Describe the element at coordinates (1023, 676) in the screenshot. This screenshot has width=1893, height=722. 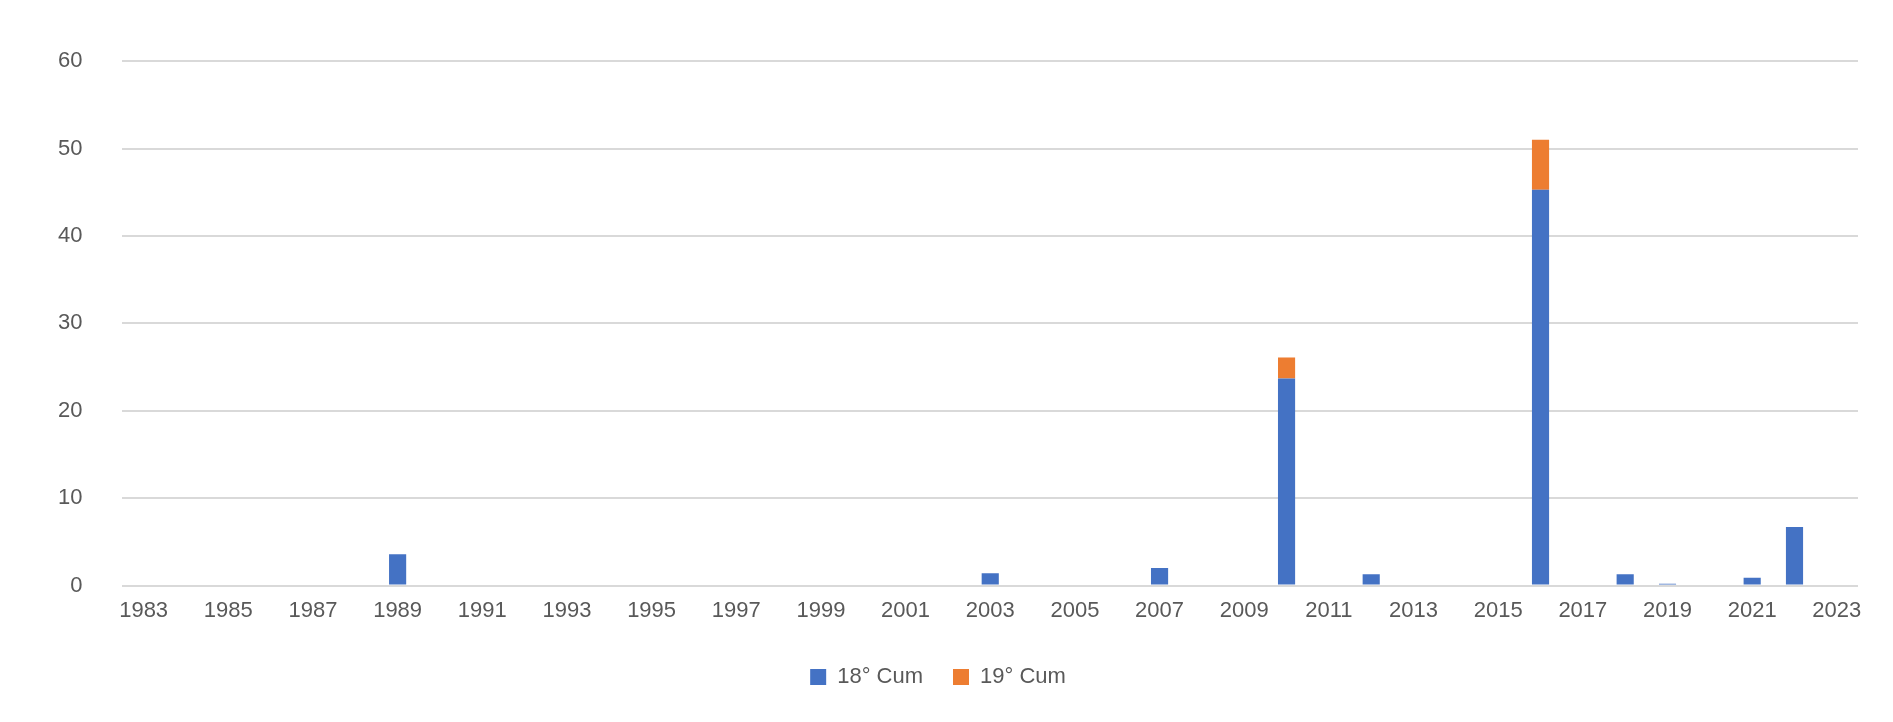
I see `legend-label: 19° Cum` at that location.